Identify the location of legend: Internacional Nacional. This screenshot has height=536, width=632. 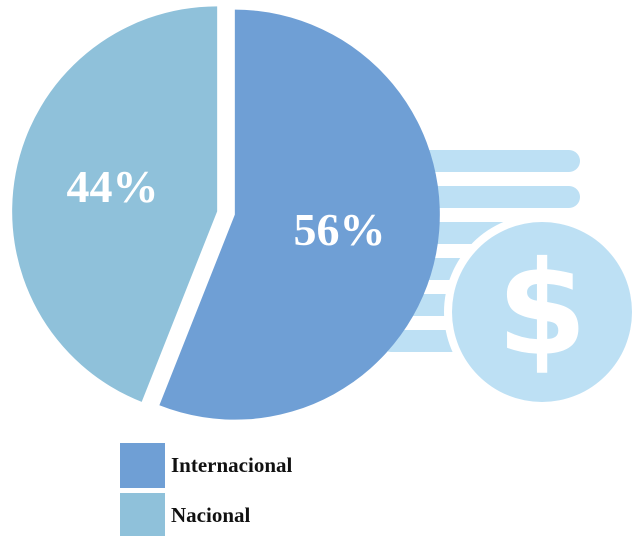
(206, 489).